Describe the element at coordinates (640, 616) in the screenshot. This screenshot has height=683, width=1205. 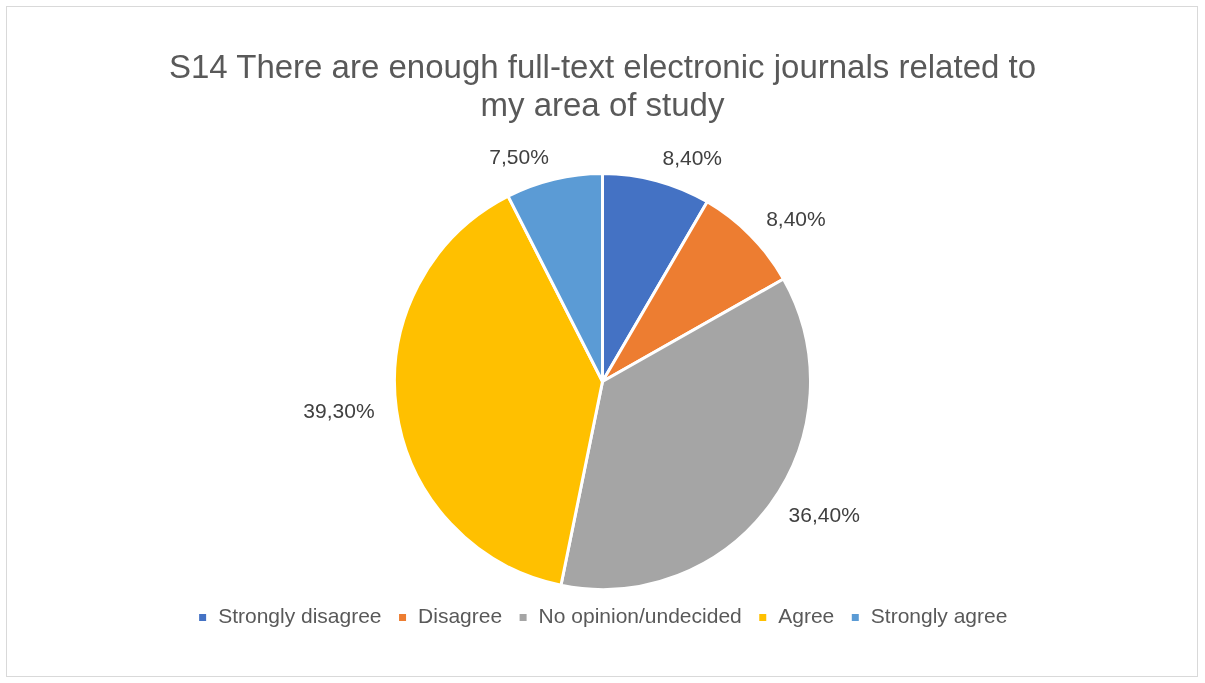
I see `legend-label: No opinion/undecided` at that location.